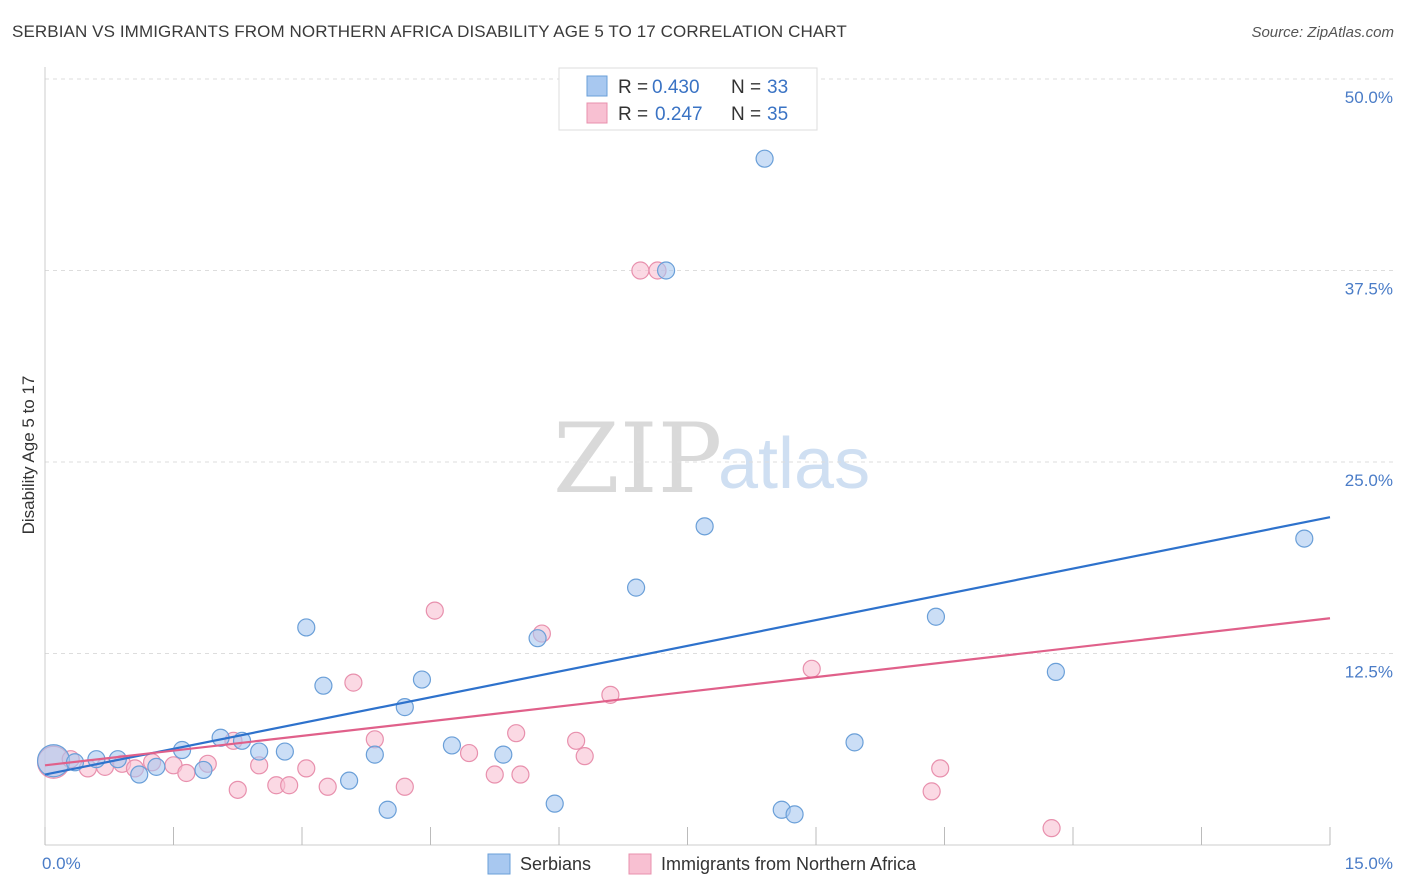 Image resolution: width=1406 pixels, height=892 pixels. I want to click on stats-n-value-immigrants: 35, so click(777, 114).